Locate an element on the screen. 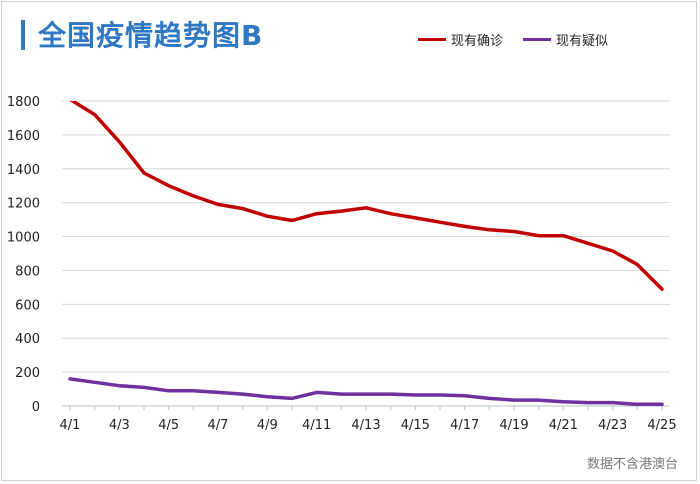 The height and width of the screenshot is (484, 700). chart-title: 全国疫情趋势图B is located at coordinates (151, 35).